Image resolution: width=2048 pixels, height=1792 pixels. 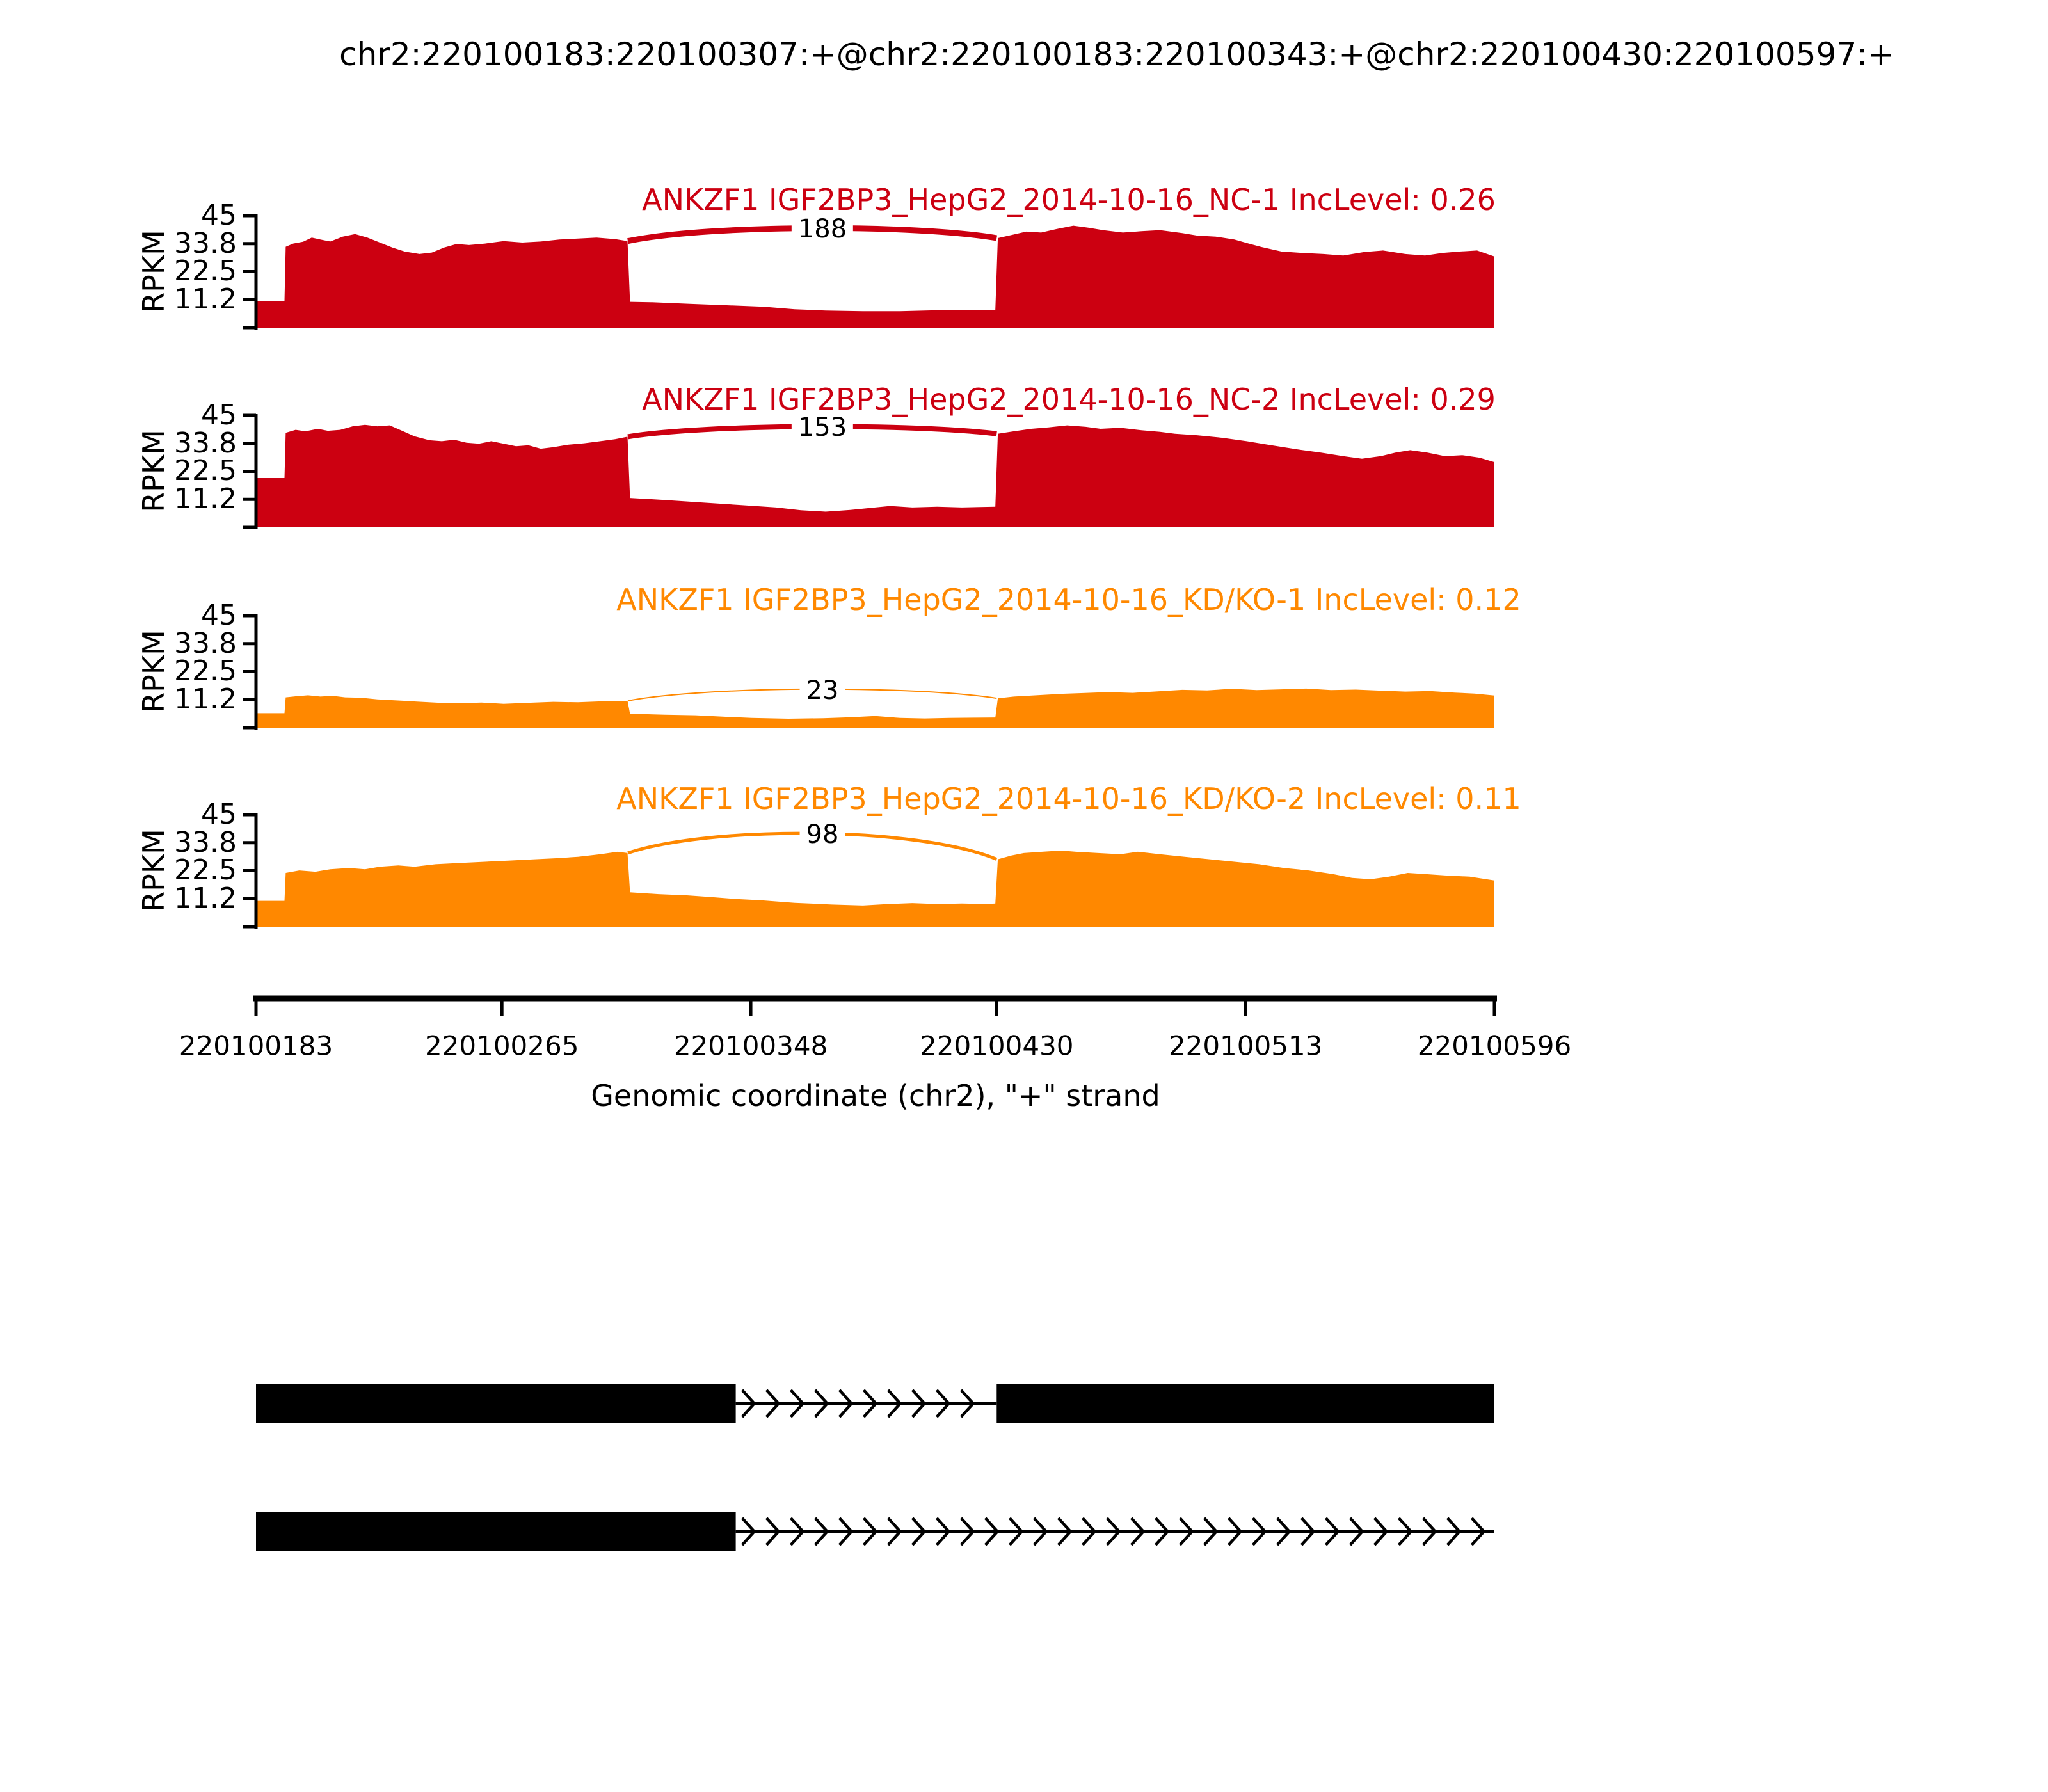 I want to click on x-tick-label: 220100183, so click(x=256, y=1046).